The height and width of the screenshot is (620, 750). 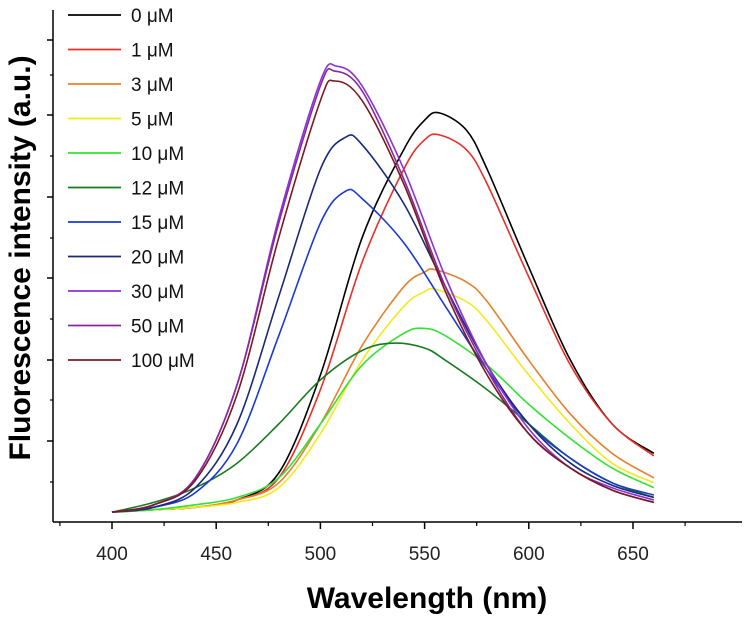 I want to click on legend-label-8: 30 μM, so click(x=157, y=292).